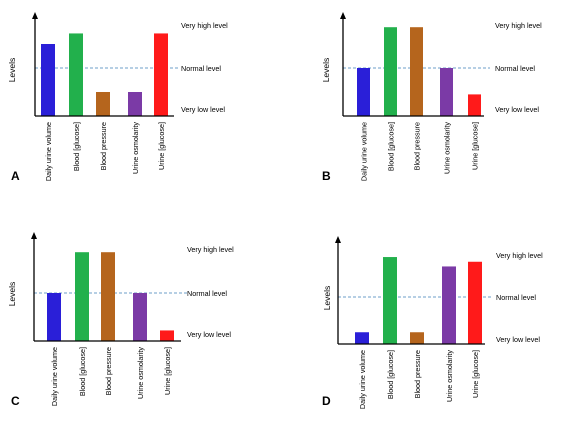 The height and width of the screenshot is (436, 578). I want to click on panel-label: D, so click(326, 401).